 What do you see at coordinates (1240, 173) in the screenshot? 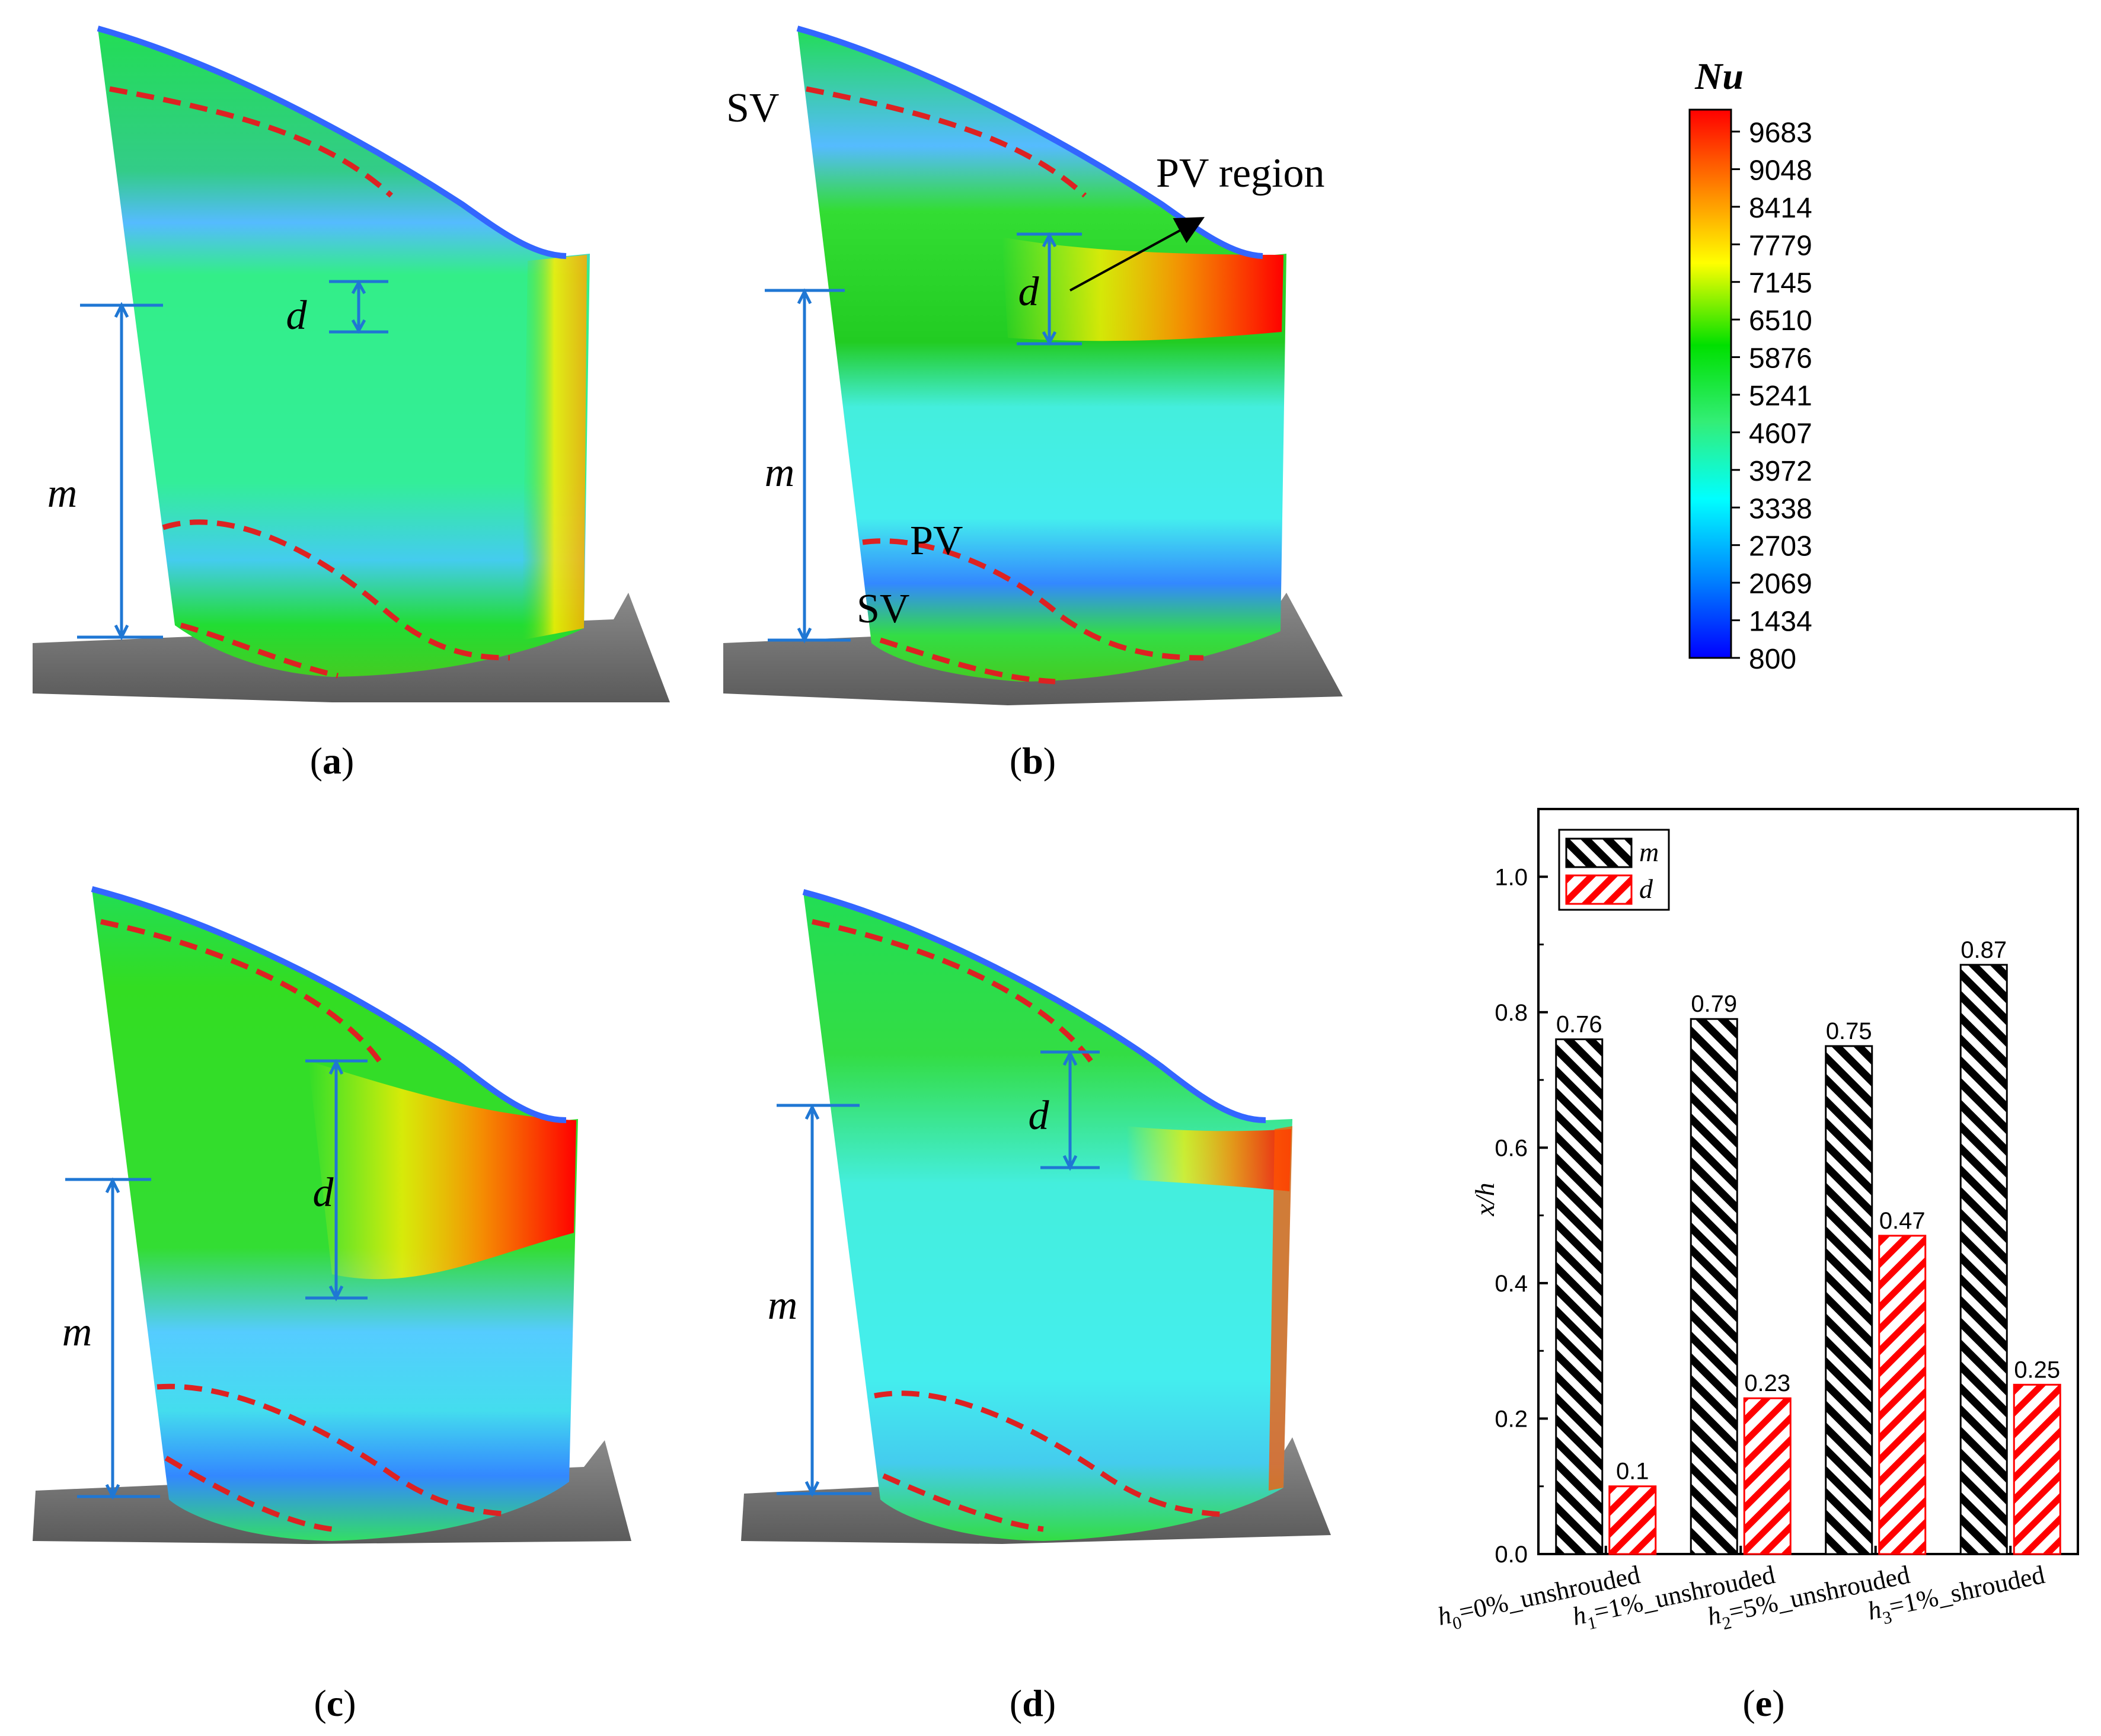
I see `pv-region-label: PV region` at bounding box center [1240, 173].